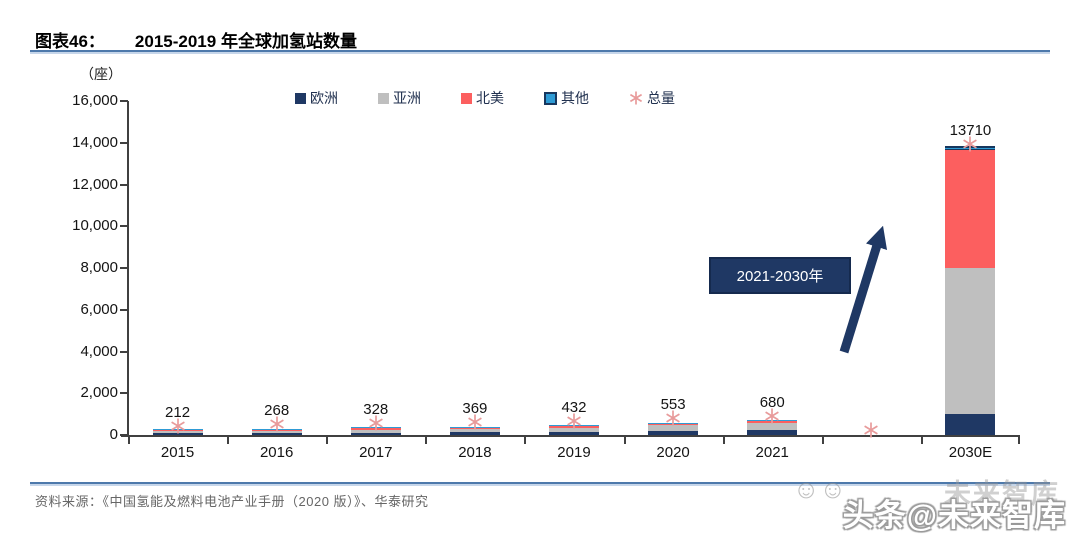 This screenshot has width=1080, height=547. Describe the element at coordinates (954, 515) in the screenshot. I see `watermark-text: 头条@未来智库` at that location.